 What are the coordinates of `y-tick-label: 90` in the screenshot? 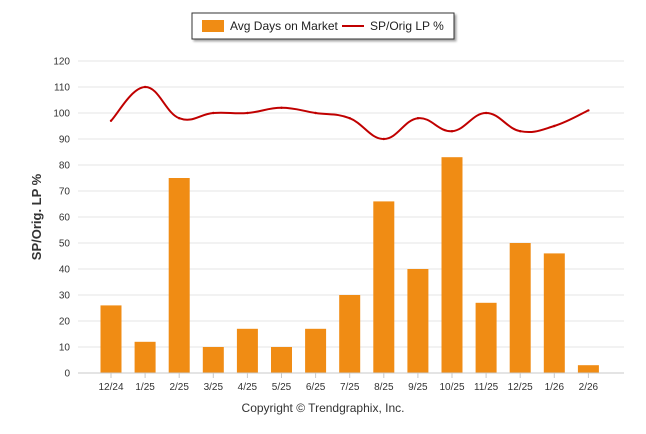 It's located at (65, 140).